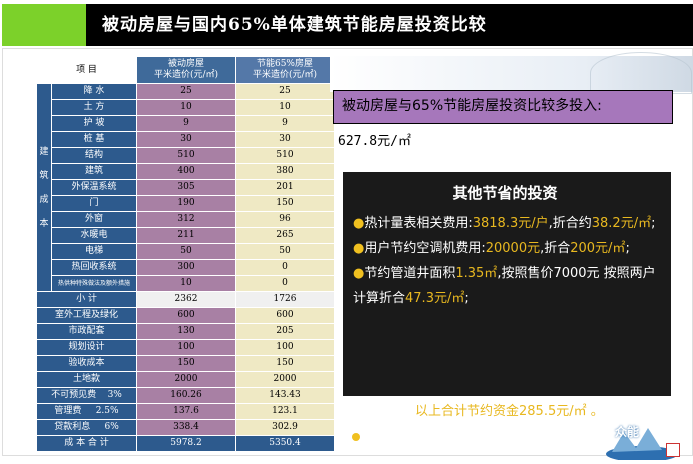 This screenshot has width=693, height=464. What do you see at coordinates (294, 25) in the screenshot?
I see `slide-title: 被动房屋与国内65%单体建筑节能房屋投资比较` at bounding box center [294, 25].